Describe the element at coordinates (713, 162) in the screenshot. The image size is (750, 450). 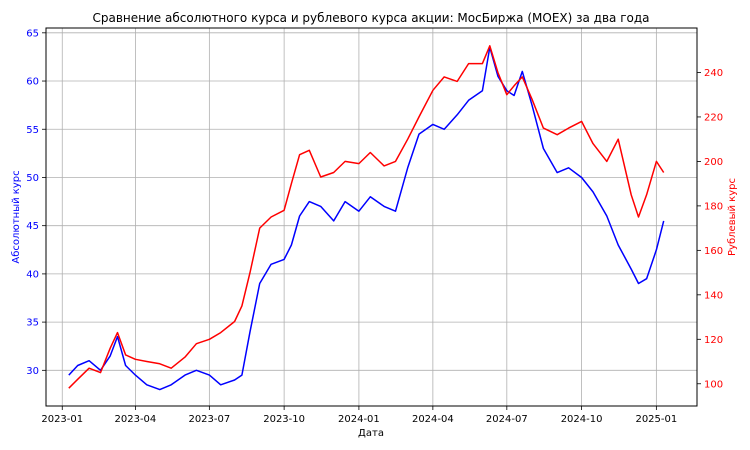
I see `y-right-tick-label: 200` at that location.